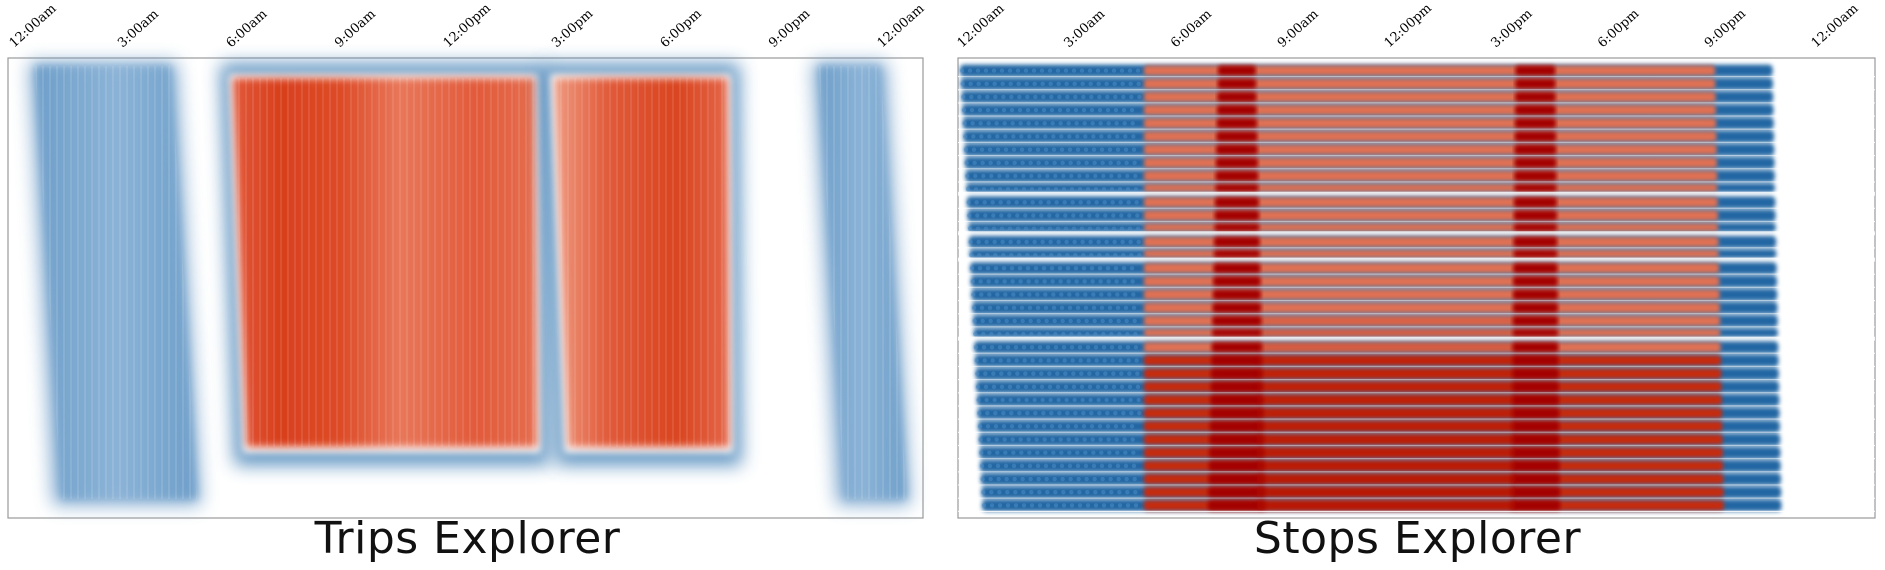 The width and height of the screenshot is (1885, 570). What do you see at coordinates (138, 29) in the screenshot?
I see `trips-x-tick-label: 3:00am` at bounding box center [138, 29].